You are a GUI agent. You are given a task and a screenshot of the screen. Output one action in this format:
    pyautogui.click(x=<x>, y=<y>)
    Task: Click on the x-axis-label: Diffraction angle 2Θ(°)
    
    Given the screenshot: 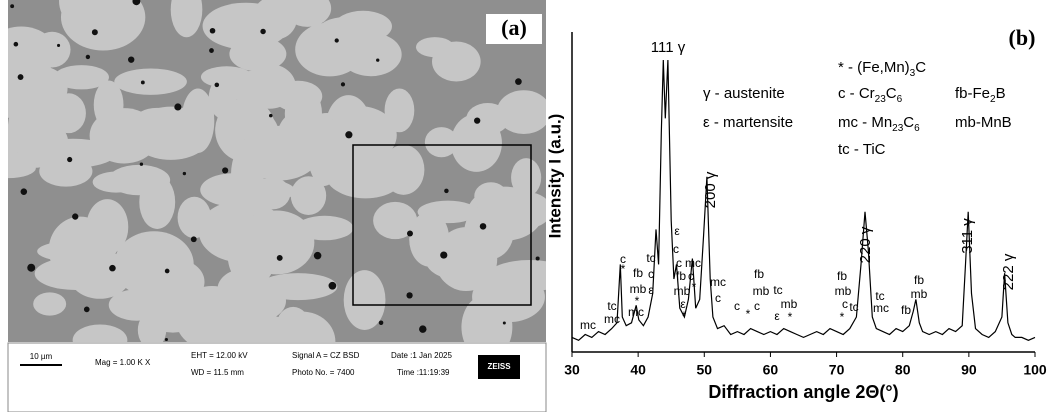 What is the action you would take?
    pyautogui.click(x=803, y=392)
    